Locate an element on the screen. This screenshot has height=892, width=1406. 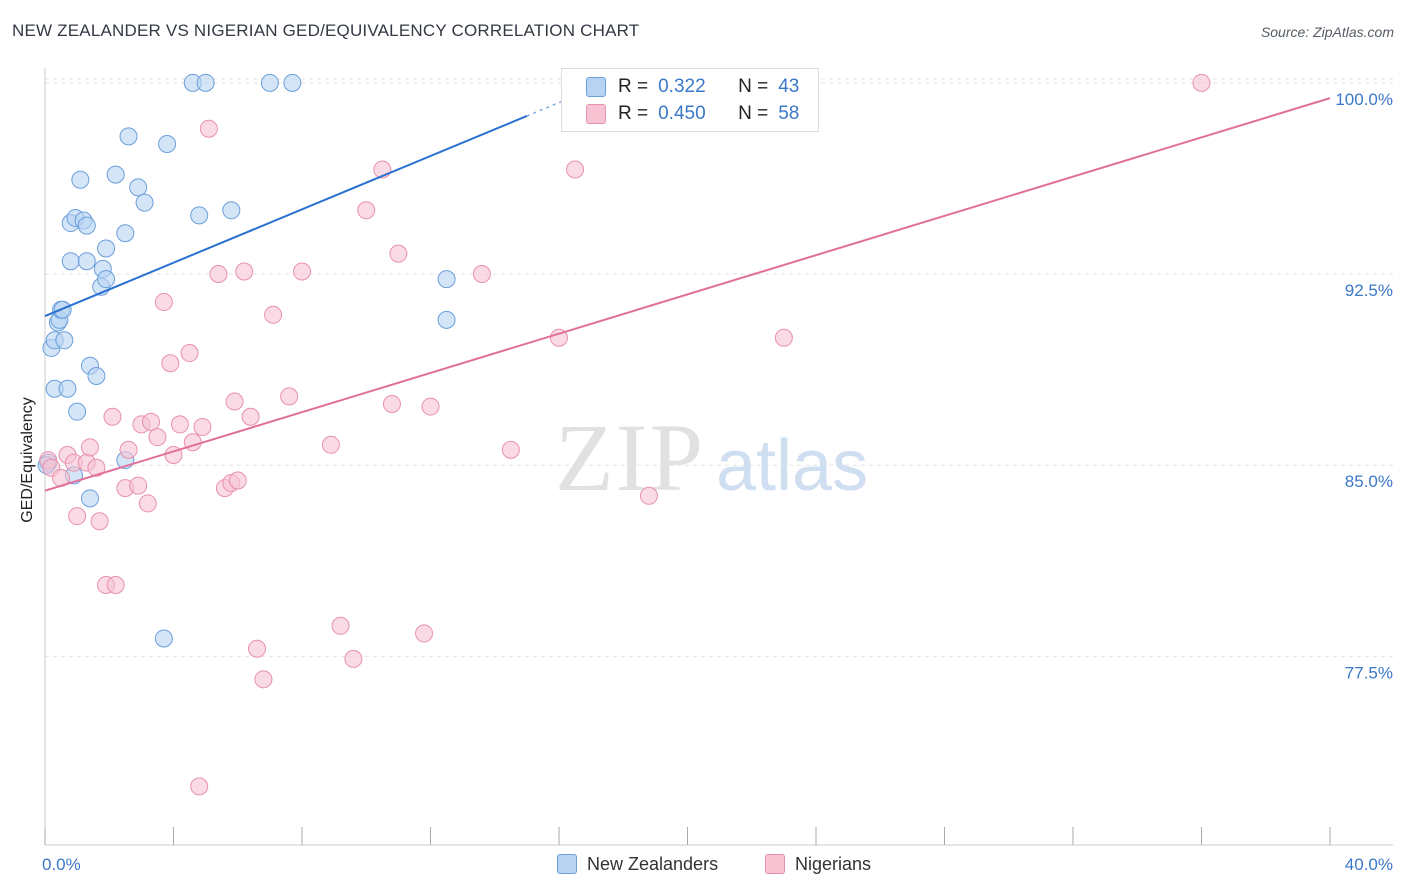
legend-row-new-zealanders: R = 0.322 N = 43 is located at coordinates (692, 87).